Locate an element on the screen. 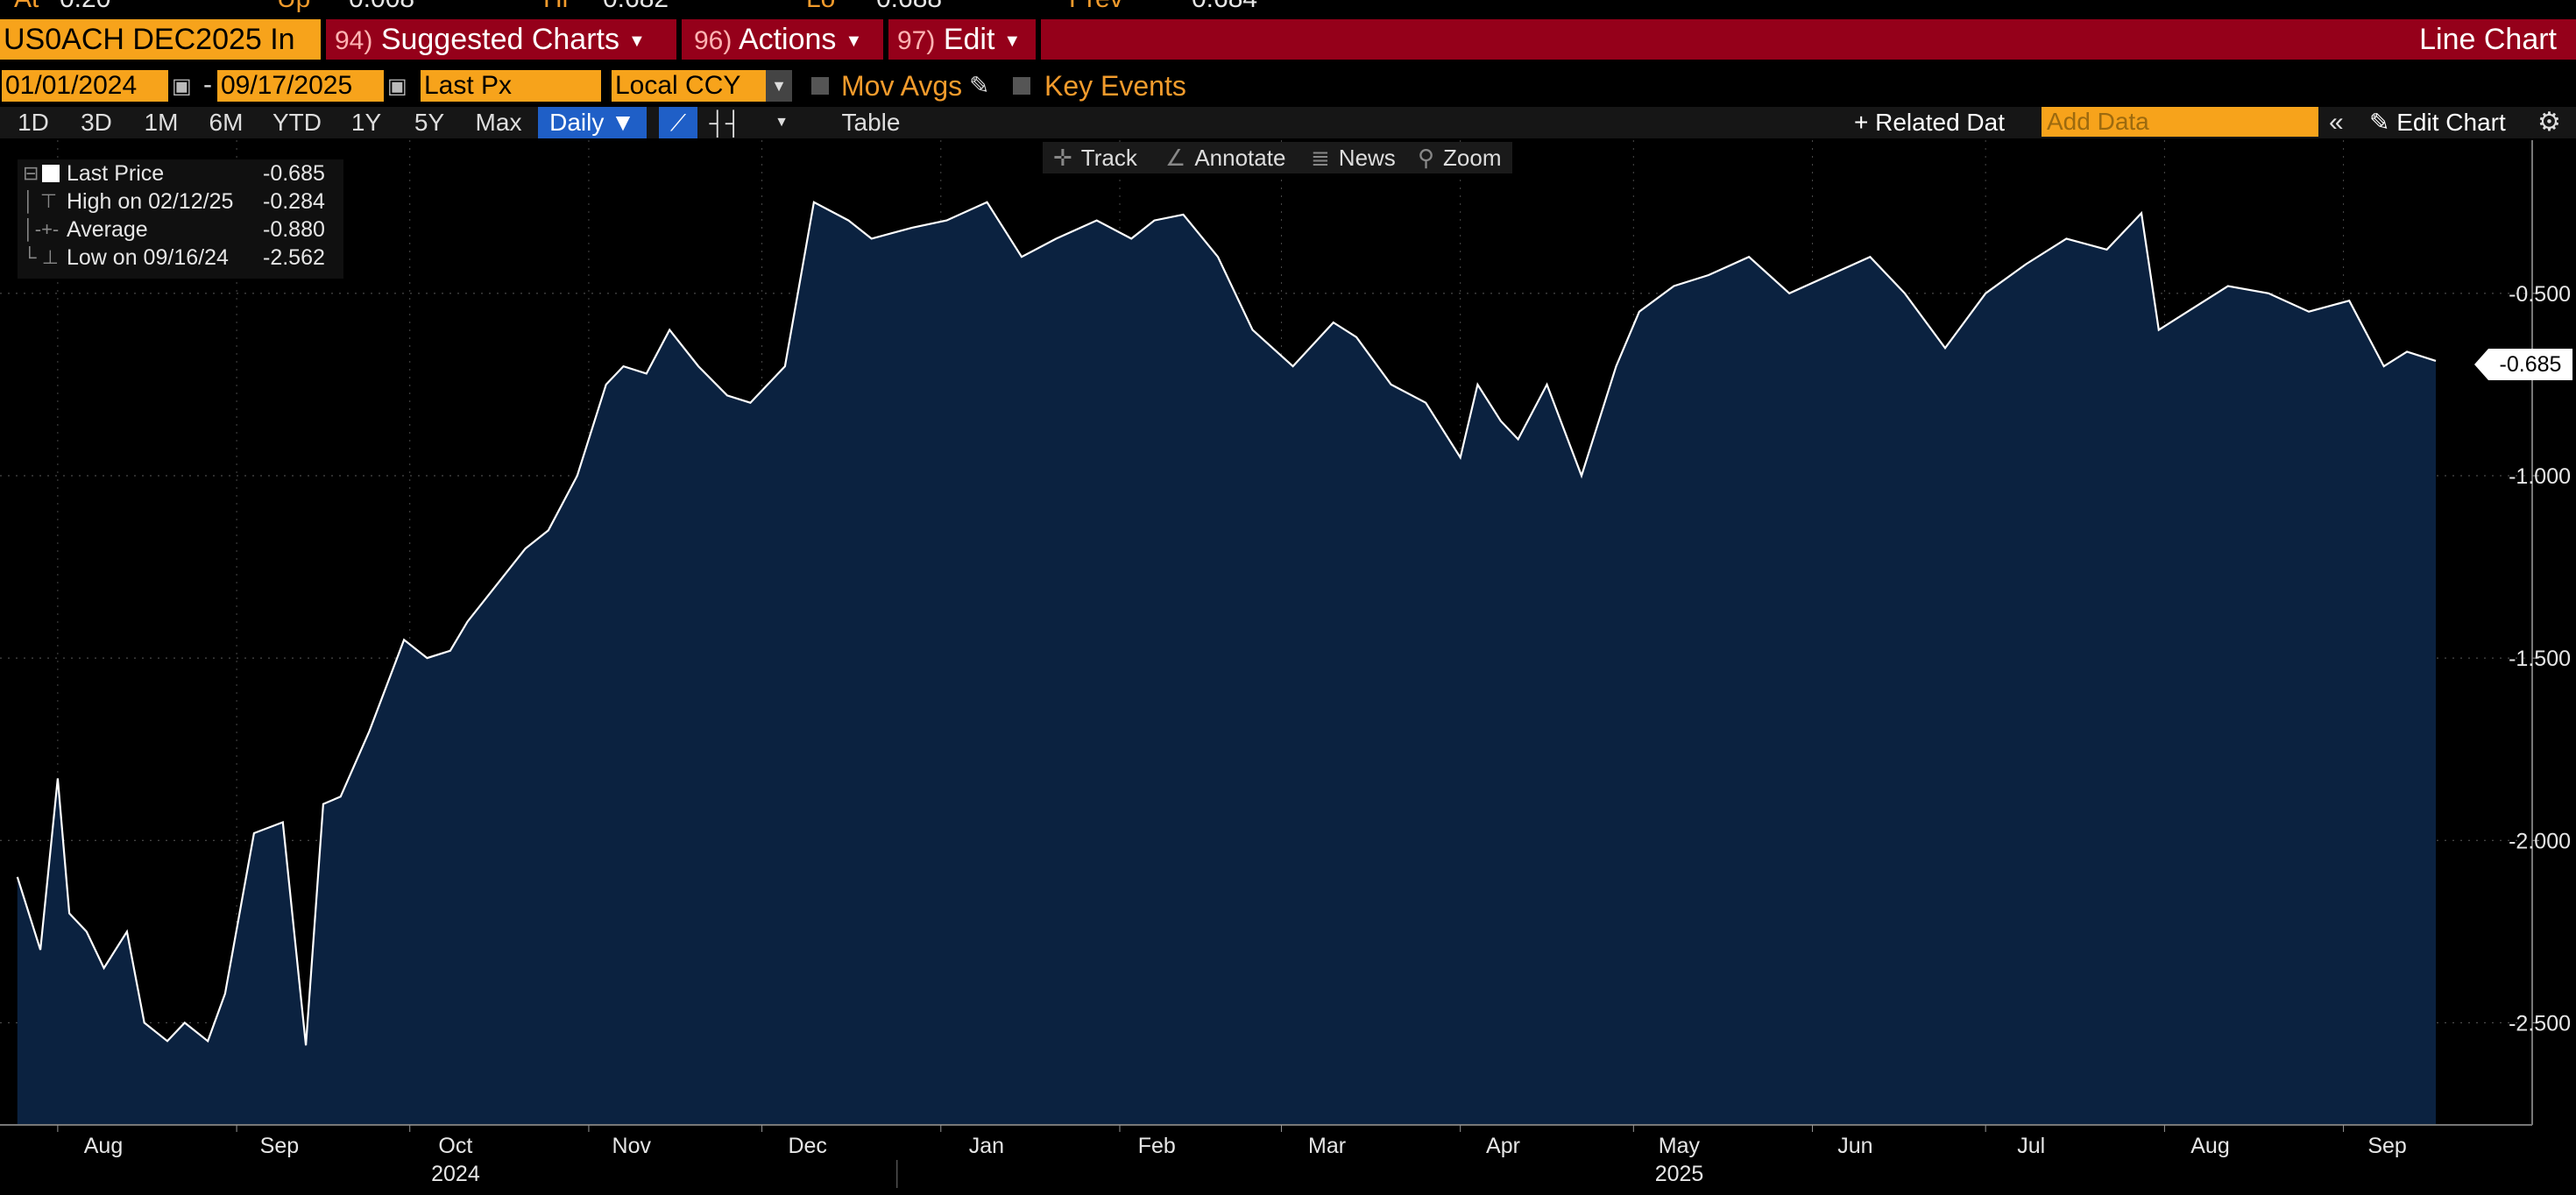 This screenshot has width=2576, height=1195. x-year-label: 2024 is located at coordinates (455, 1174).